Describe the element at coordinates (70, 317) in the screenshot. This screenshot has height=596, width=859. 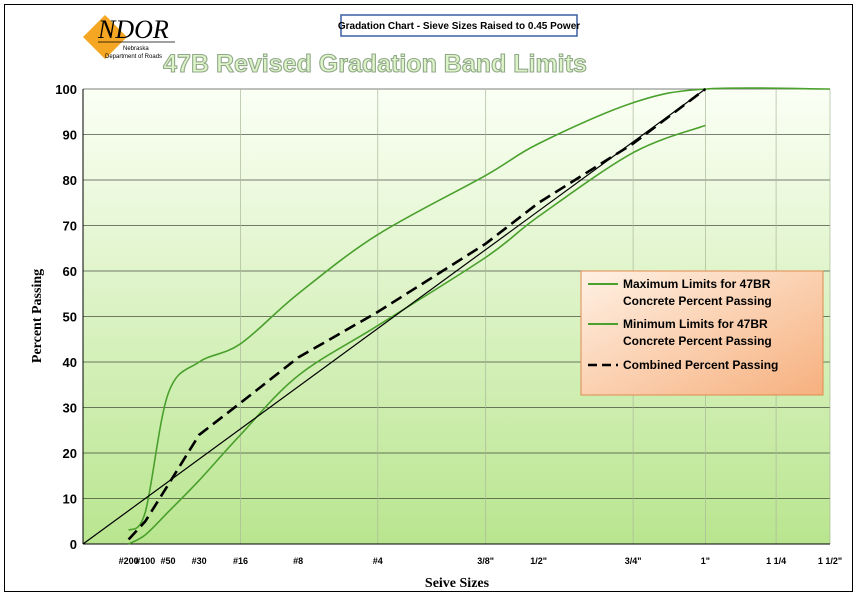
I see `y-tick-label: 50` at that location.